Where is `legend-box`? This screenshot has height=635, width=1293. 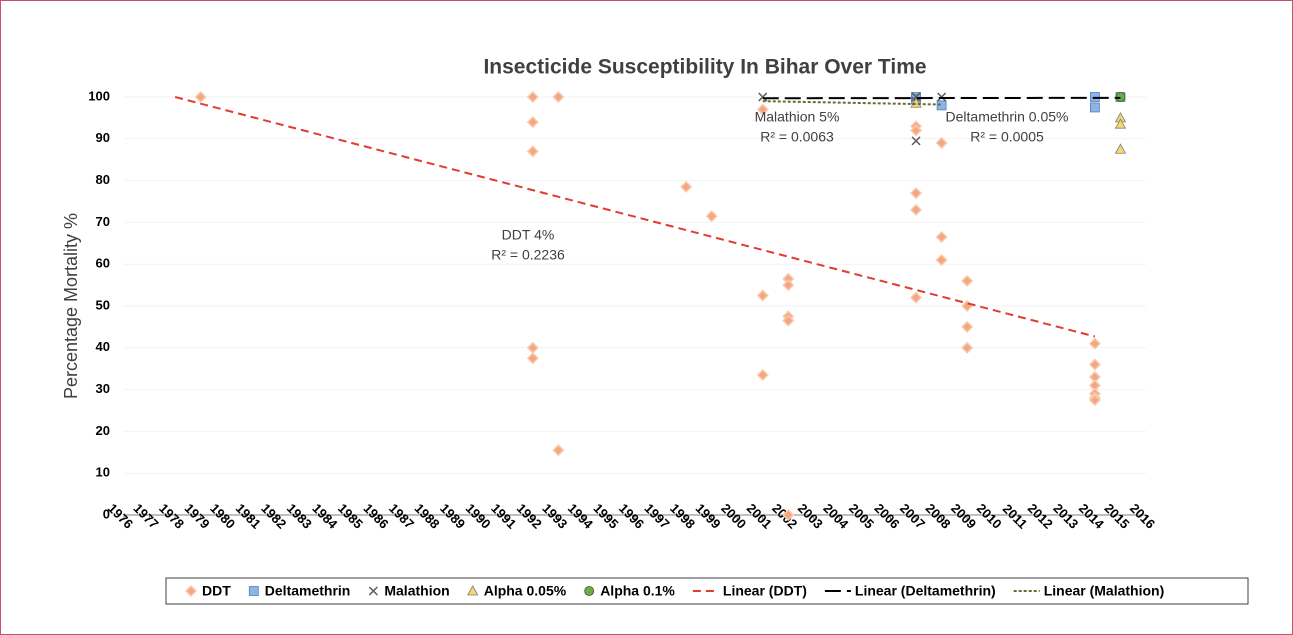 legend-box is located at coordinates (707, 591).